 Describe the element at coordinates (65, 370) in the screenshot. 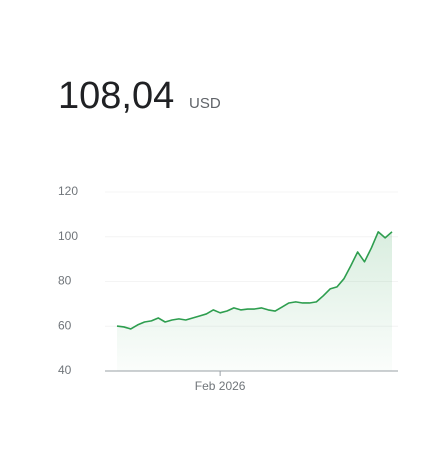

I see `y-tick-label: 40` at that location.